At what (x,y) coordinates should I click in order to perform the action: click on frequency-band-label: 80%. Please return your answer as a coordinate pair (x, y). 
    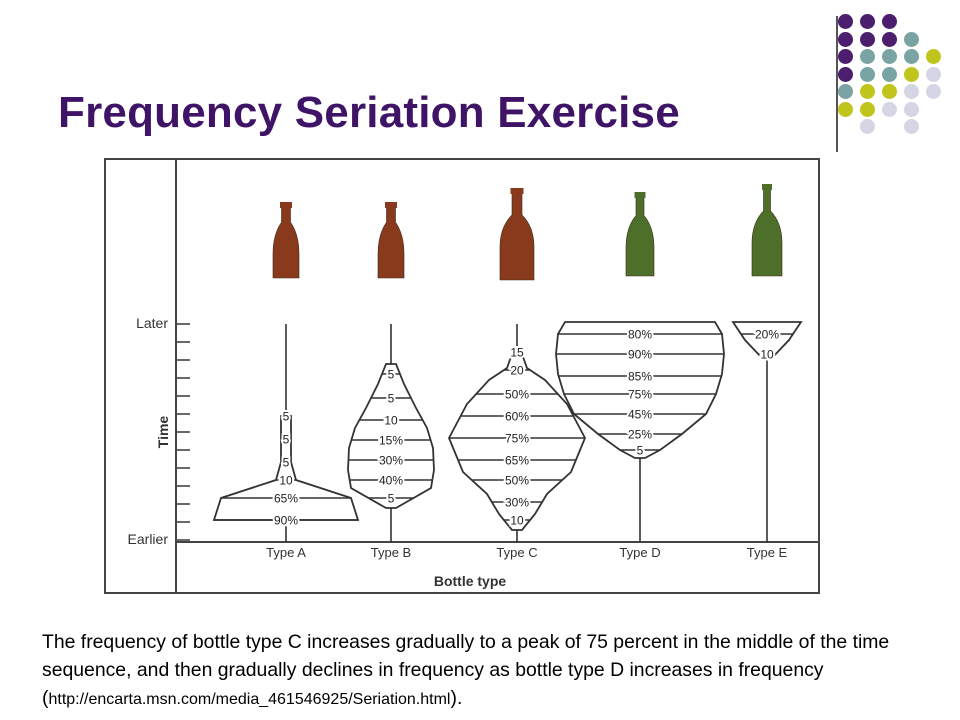
    Looking at the image, I should click on (640, 335).